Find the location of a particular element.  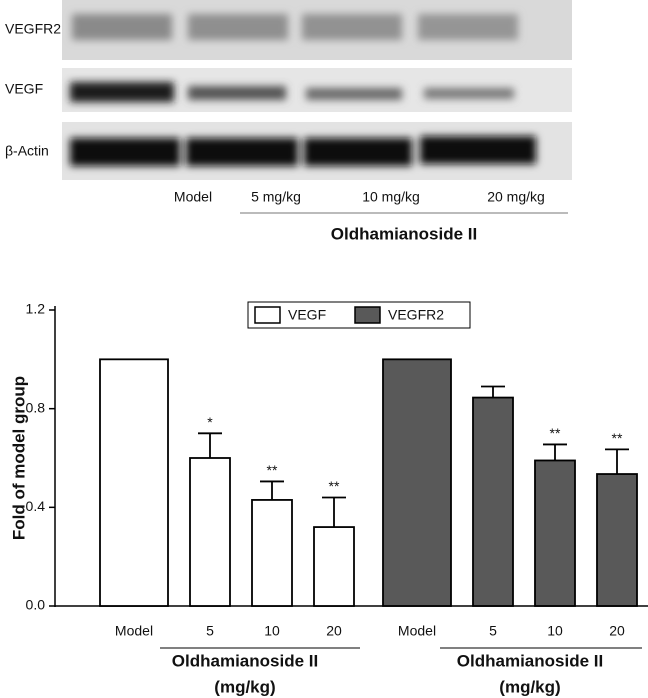

legend-label: VEGFR2 is located at coordinates (416, 315).